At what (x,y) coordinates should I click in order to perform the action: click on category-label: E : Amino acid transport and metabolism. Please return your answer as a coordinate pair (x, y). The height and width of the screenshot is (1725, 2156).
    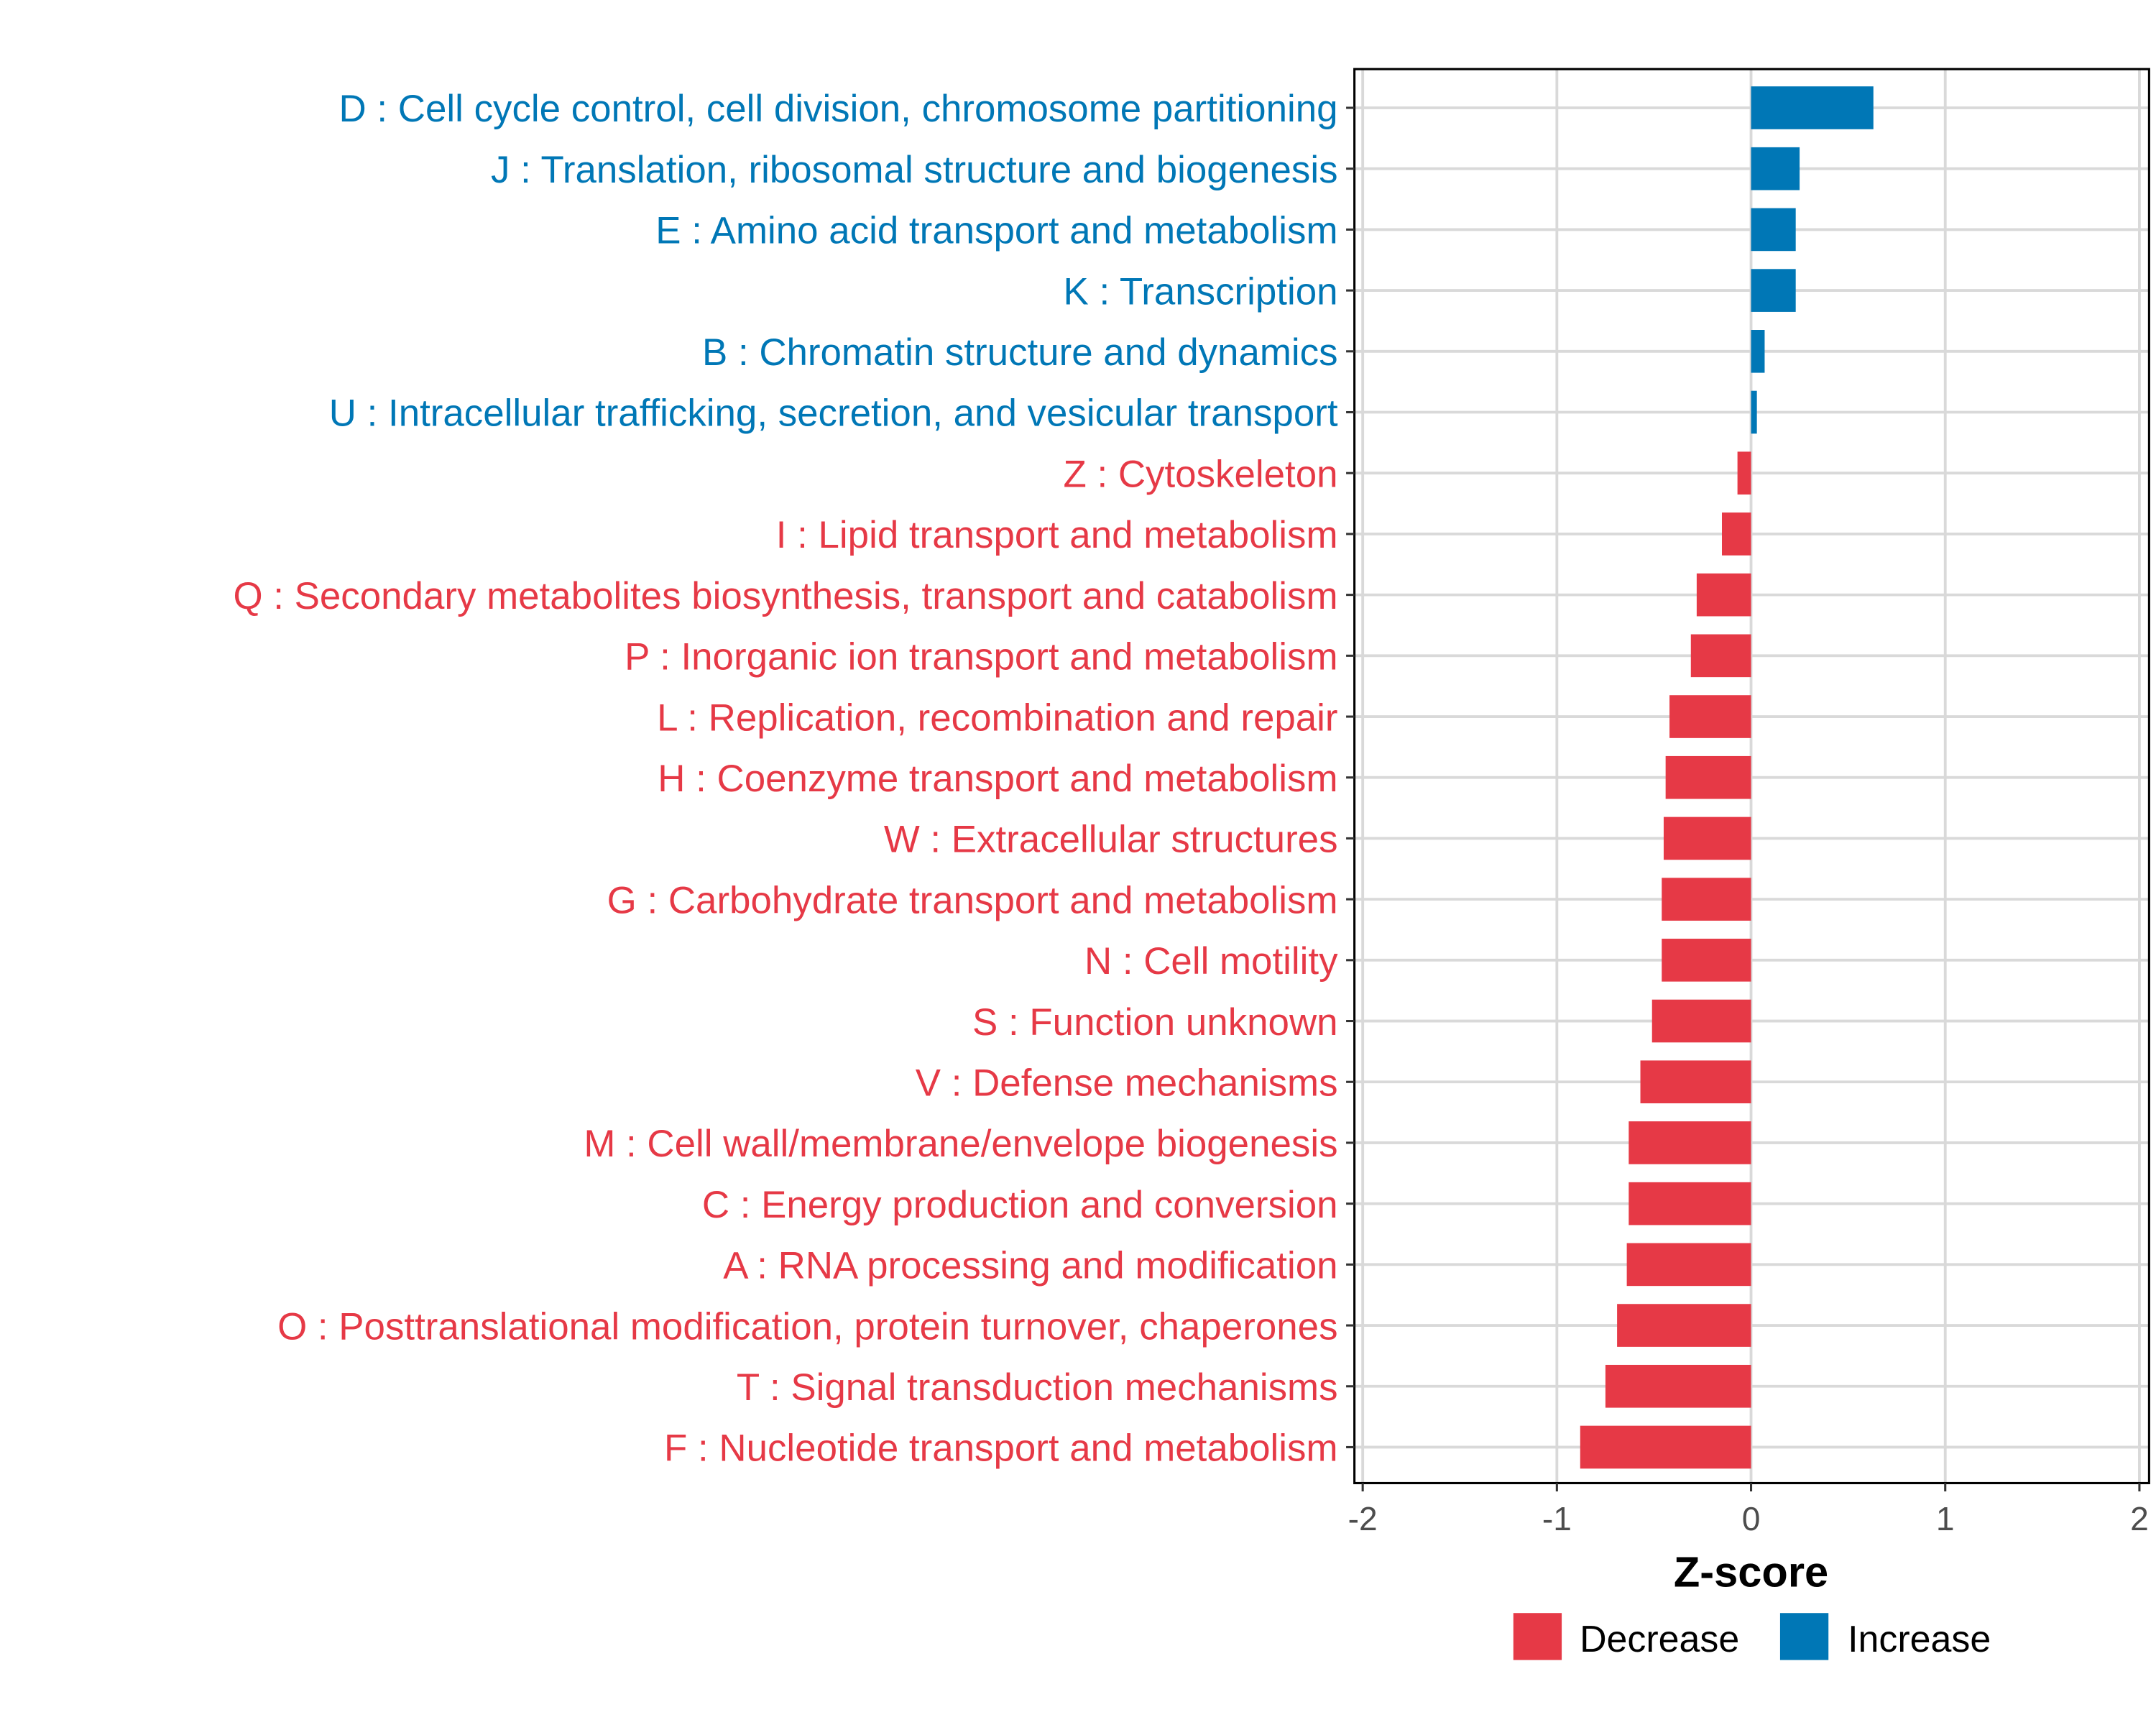
    Looking at the image, I should click on (996, 231).